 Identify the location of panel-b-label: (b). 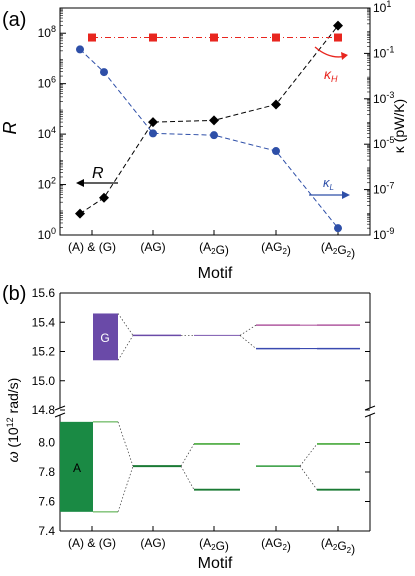
(14, 294).